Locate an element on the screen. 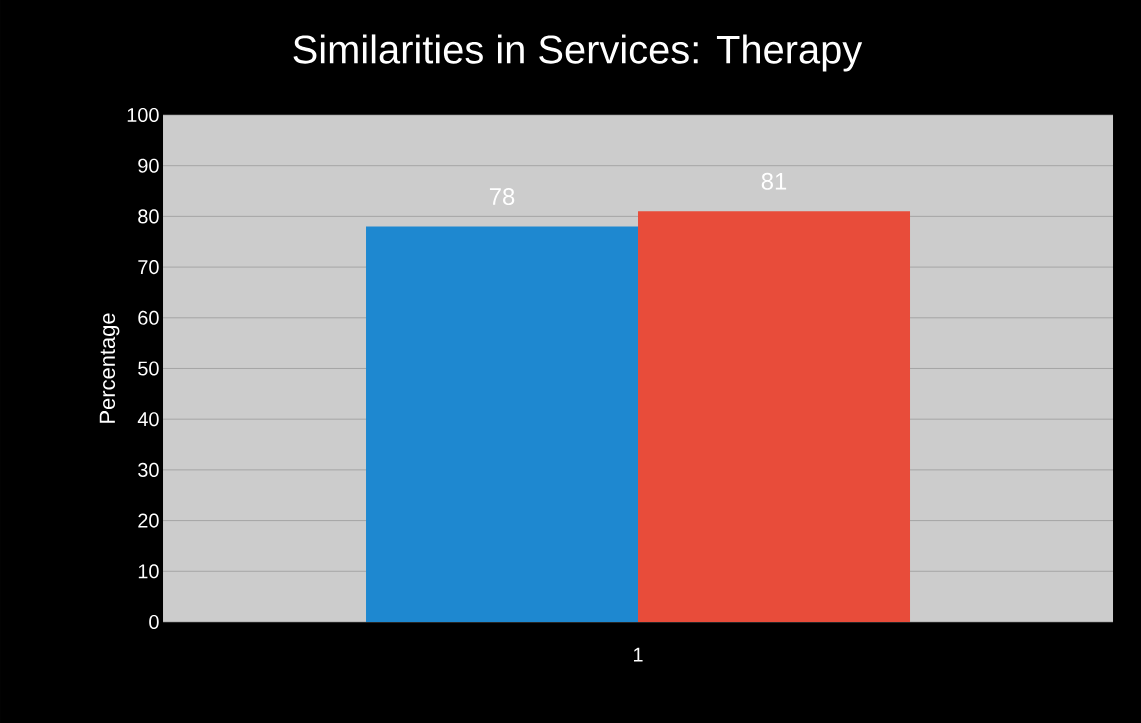  y-tick-label: 90 is located at coordinates (148, 165).